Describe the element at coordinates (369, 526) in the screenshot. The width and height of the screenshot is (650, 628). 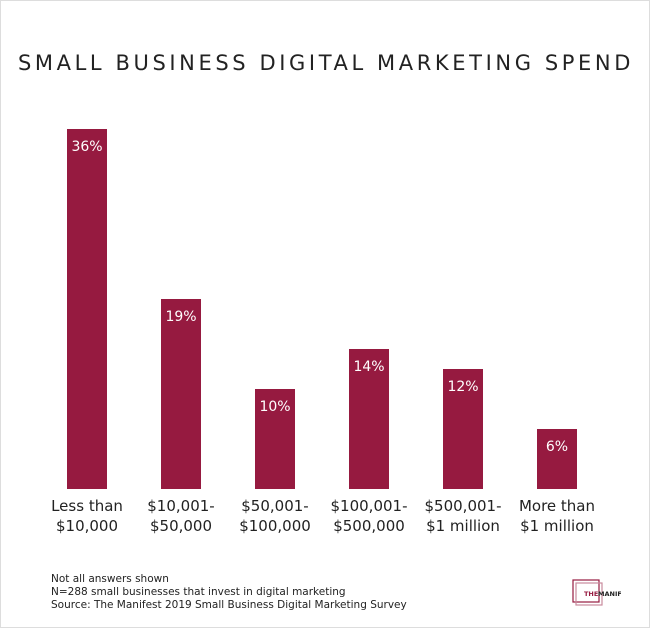
I see `category-label: $500,000` at that location.